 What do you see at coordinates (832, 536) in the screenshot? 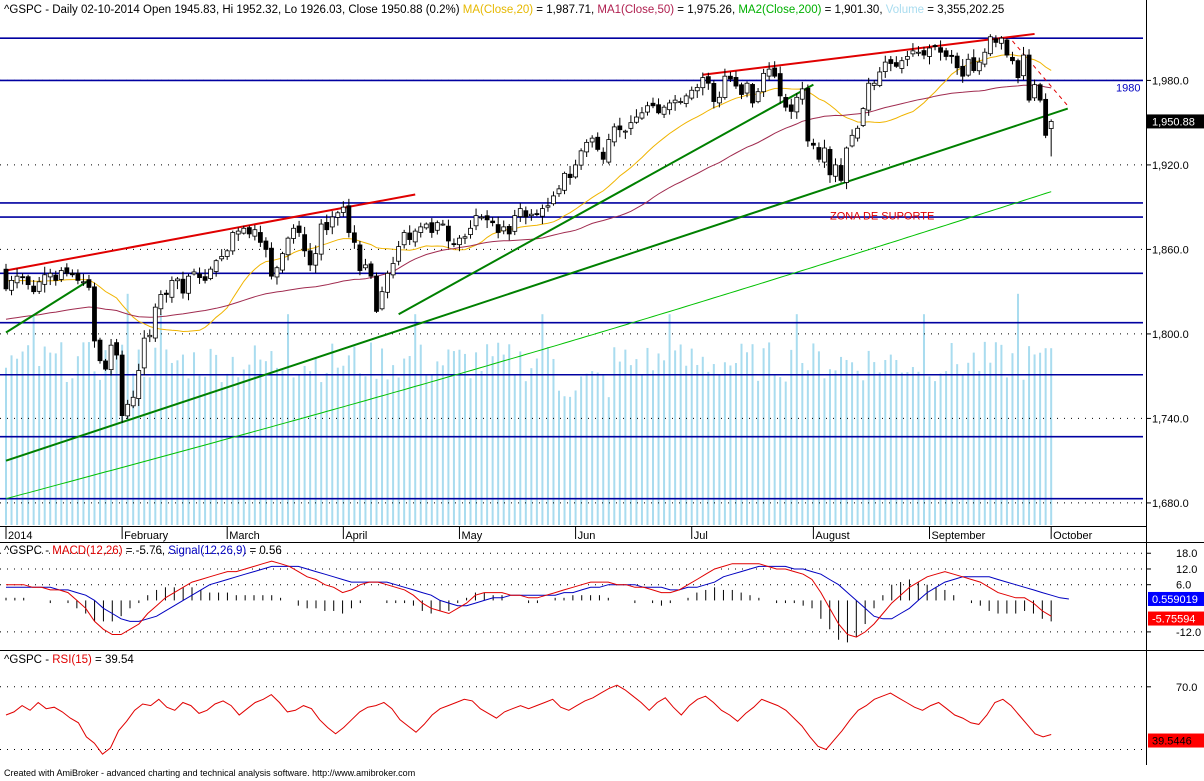
I see `month-label: August` at bounding box center [832, 536].